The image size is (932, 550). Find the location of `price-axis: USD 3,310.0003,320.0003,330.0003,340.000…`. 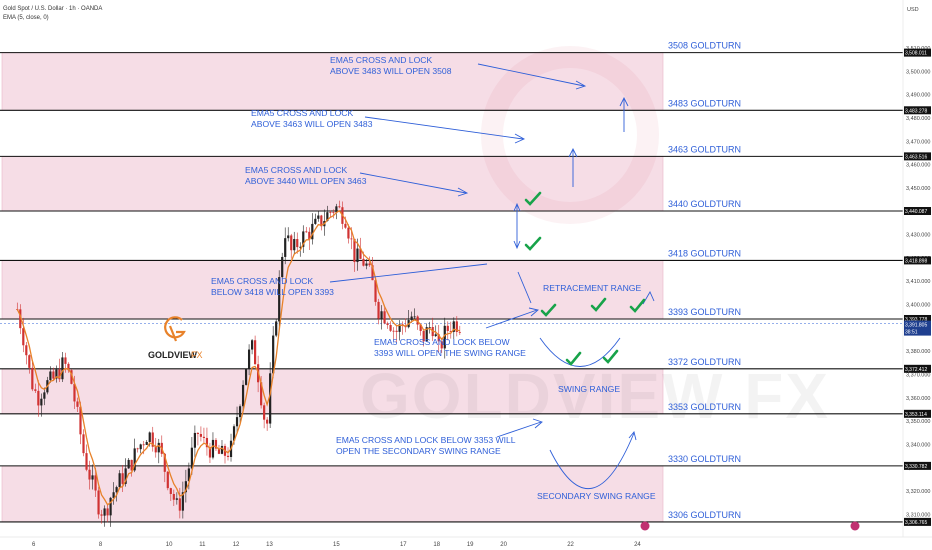

price-axis: USD 3,310.0003,320.0003,330.0003,340.000… is located at coordinates (917, 268).